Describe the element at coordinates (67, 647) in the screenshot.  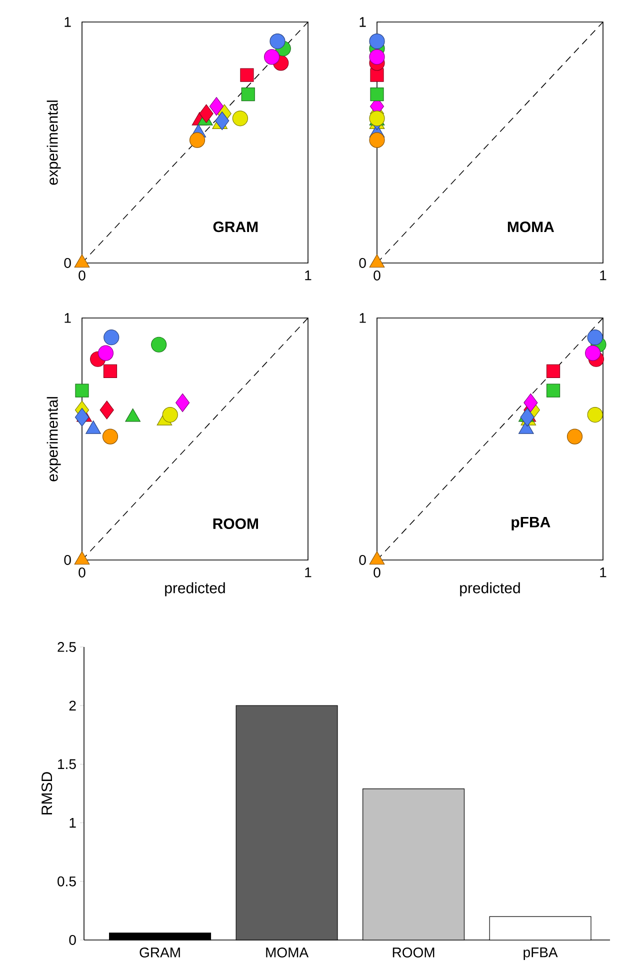
I see `y-tick-label: 2.5` at that location.